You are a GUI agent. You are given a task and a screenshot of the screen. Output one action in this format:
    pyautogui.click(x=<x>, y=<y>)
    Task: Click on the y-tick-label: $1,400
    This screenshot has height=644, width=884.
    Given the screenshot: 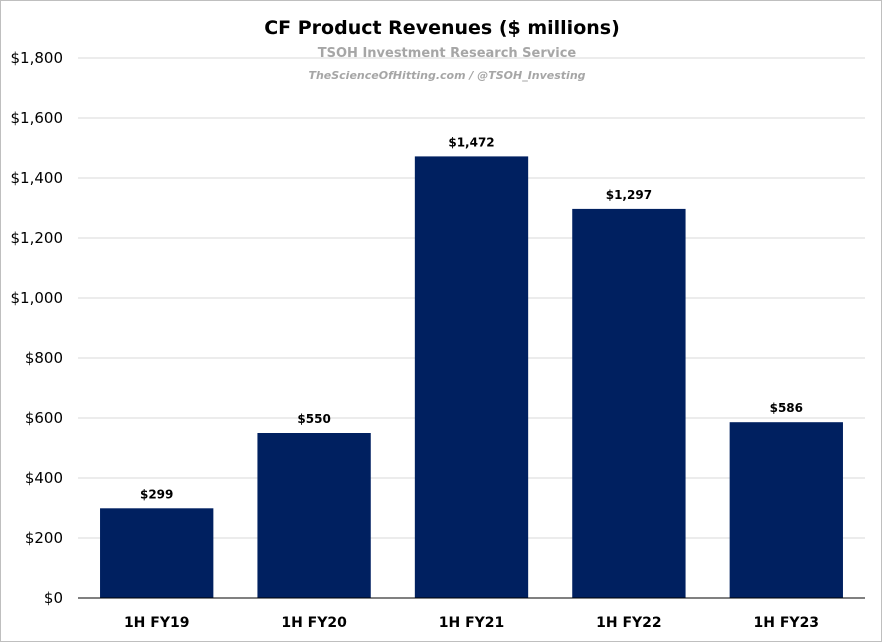 What is the action you would take?
    pyautogui.click(x=37, y=178)
    